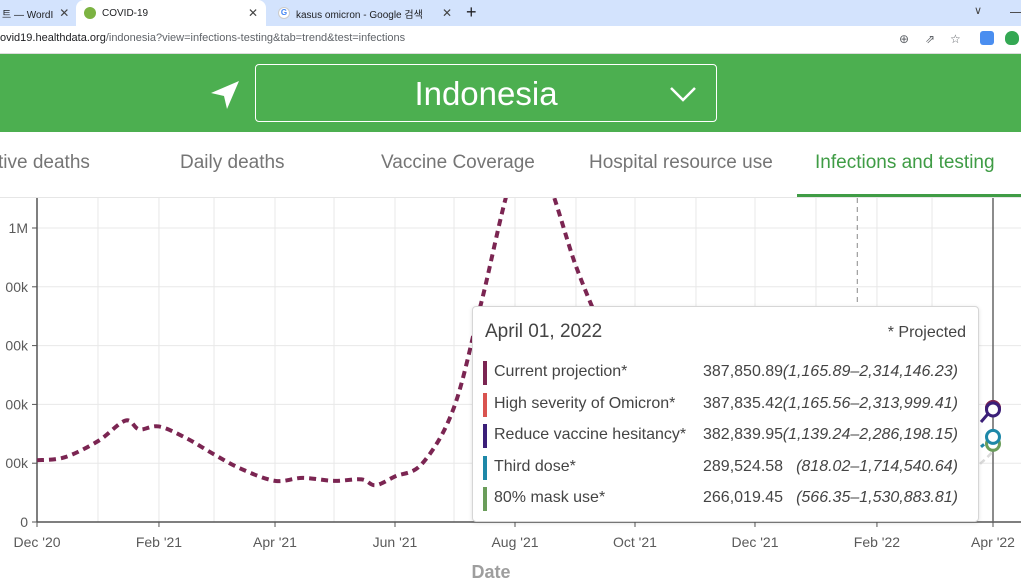 The width and height of the screenshot is (1021, 580). I want to click on zoom-icon: ⊕, so click(904, 39).